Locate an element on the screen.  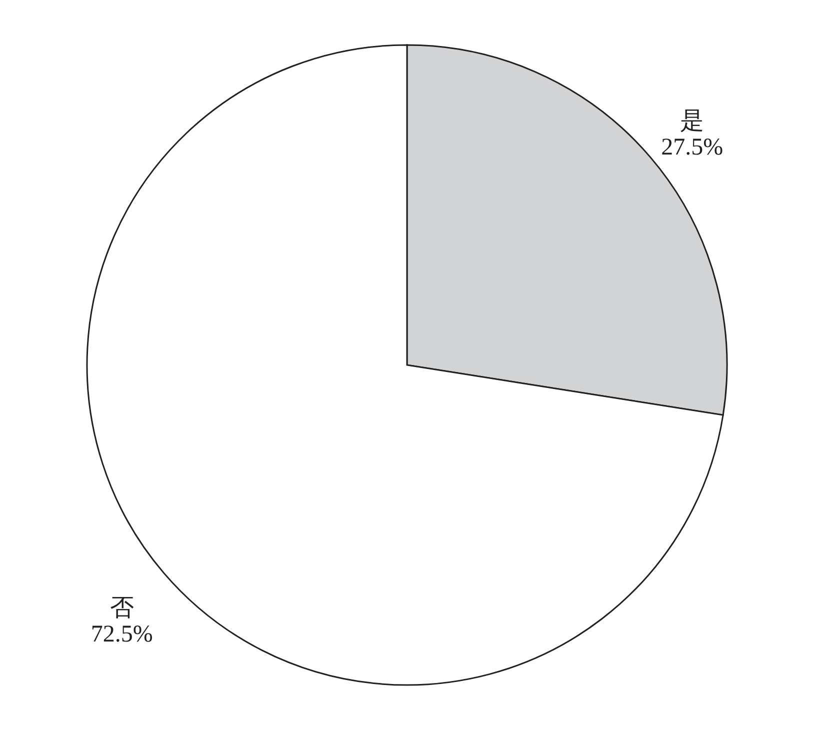
slice-label: 否 is located at coordinates (122, 609).